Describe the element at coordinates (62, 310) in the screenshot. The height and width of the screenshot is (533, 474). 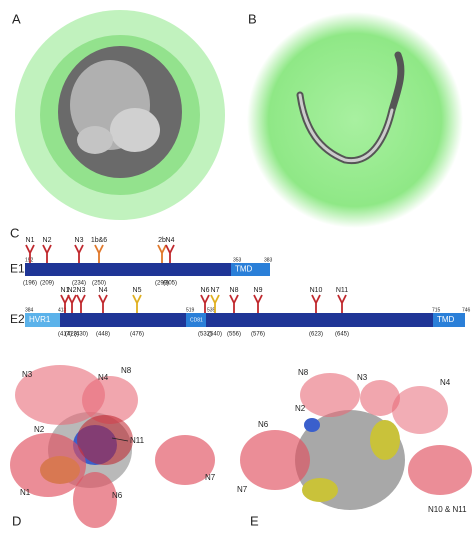
I see `residue-number: 413` at that location.